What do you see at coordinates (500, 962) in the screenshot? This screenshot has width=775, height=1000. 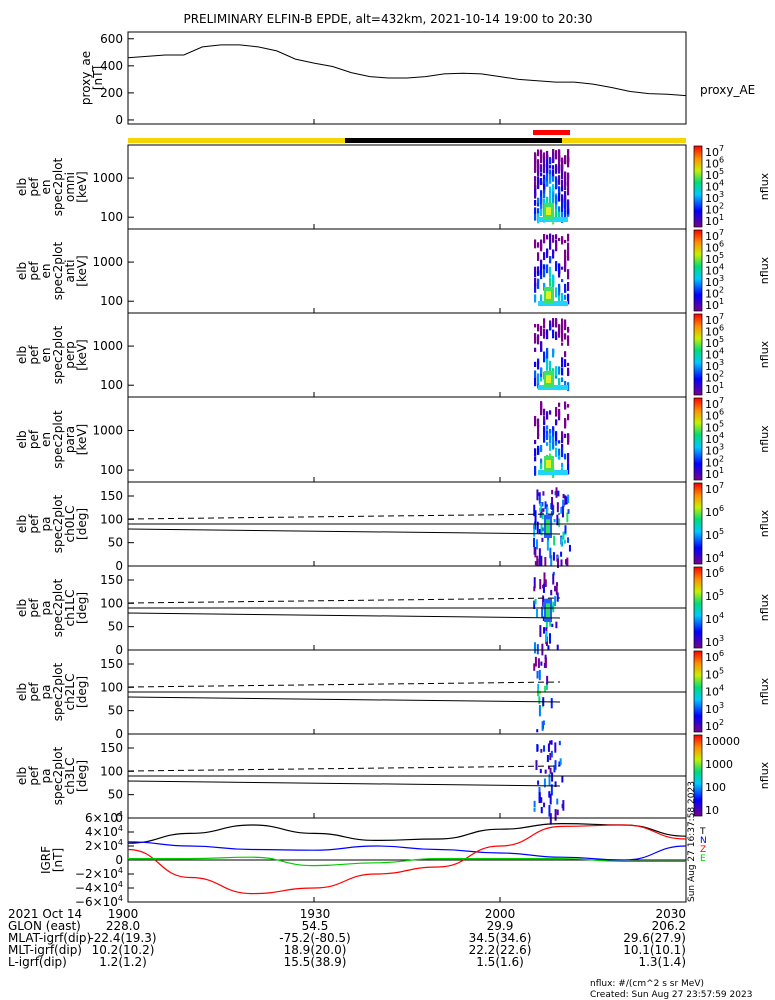 I see `x-row-value: 1.5(1.6)` at bounding box center [500, 962].